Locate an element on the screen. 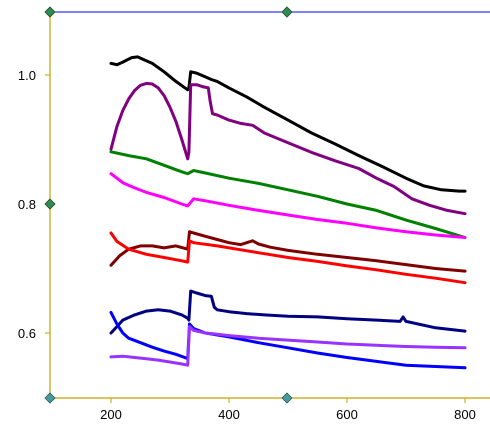 The height and width of the screenshot is (426, 490). y-tick-label: 0.6 is located at coordinates (27, 333).